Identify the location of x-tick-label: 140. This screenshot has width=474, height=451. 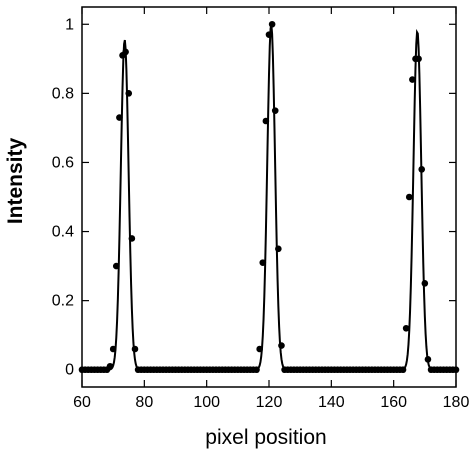
(331, 402).